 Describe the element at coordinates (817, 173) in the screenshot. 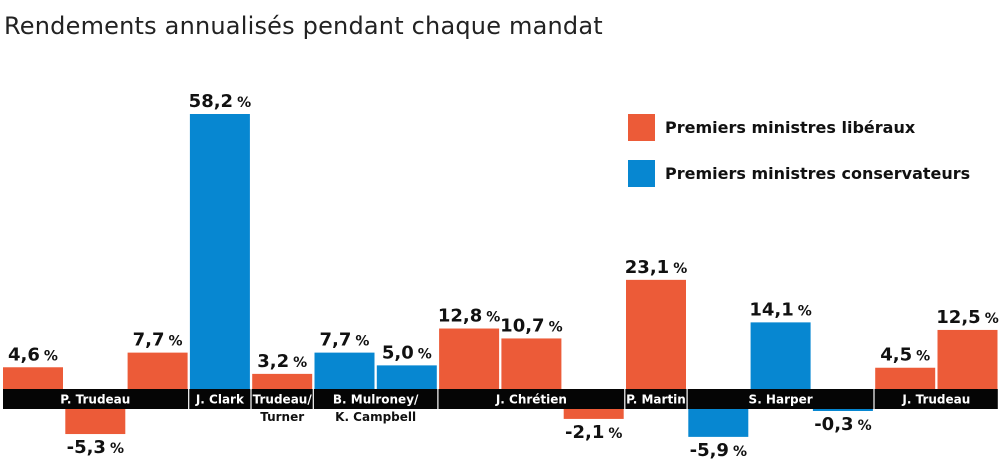

I see `legend-label: Premiers ministres conservateurs` at that location.